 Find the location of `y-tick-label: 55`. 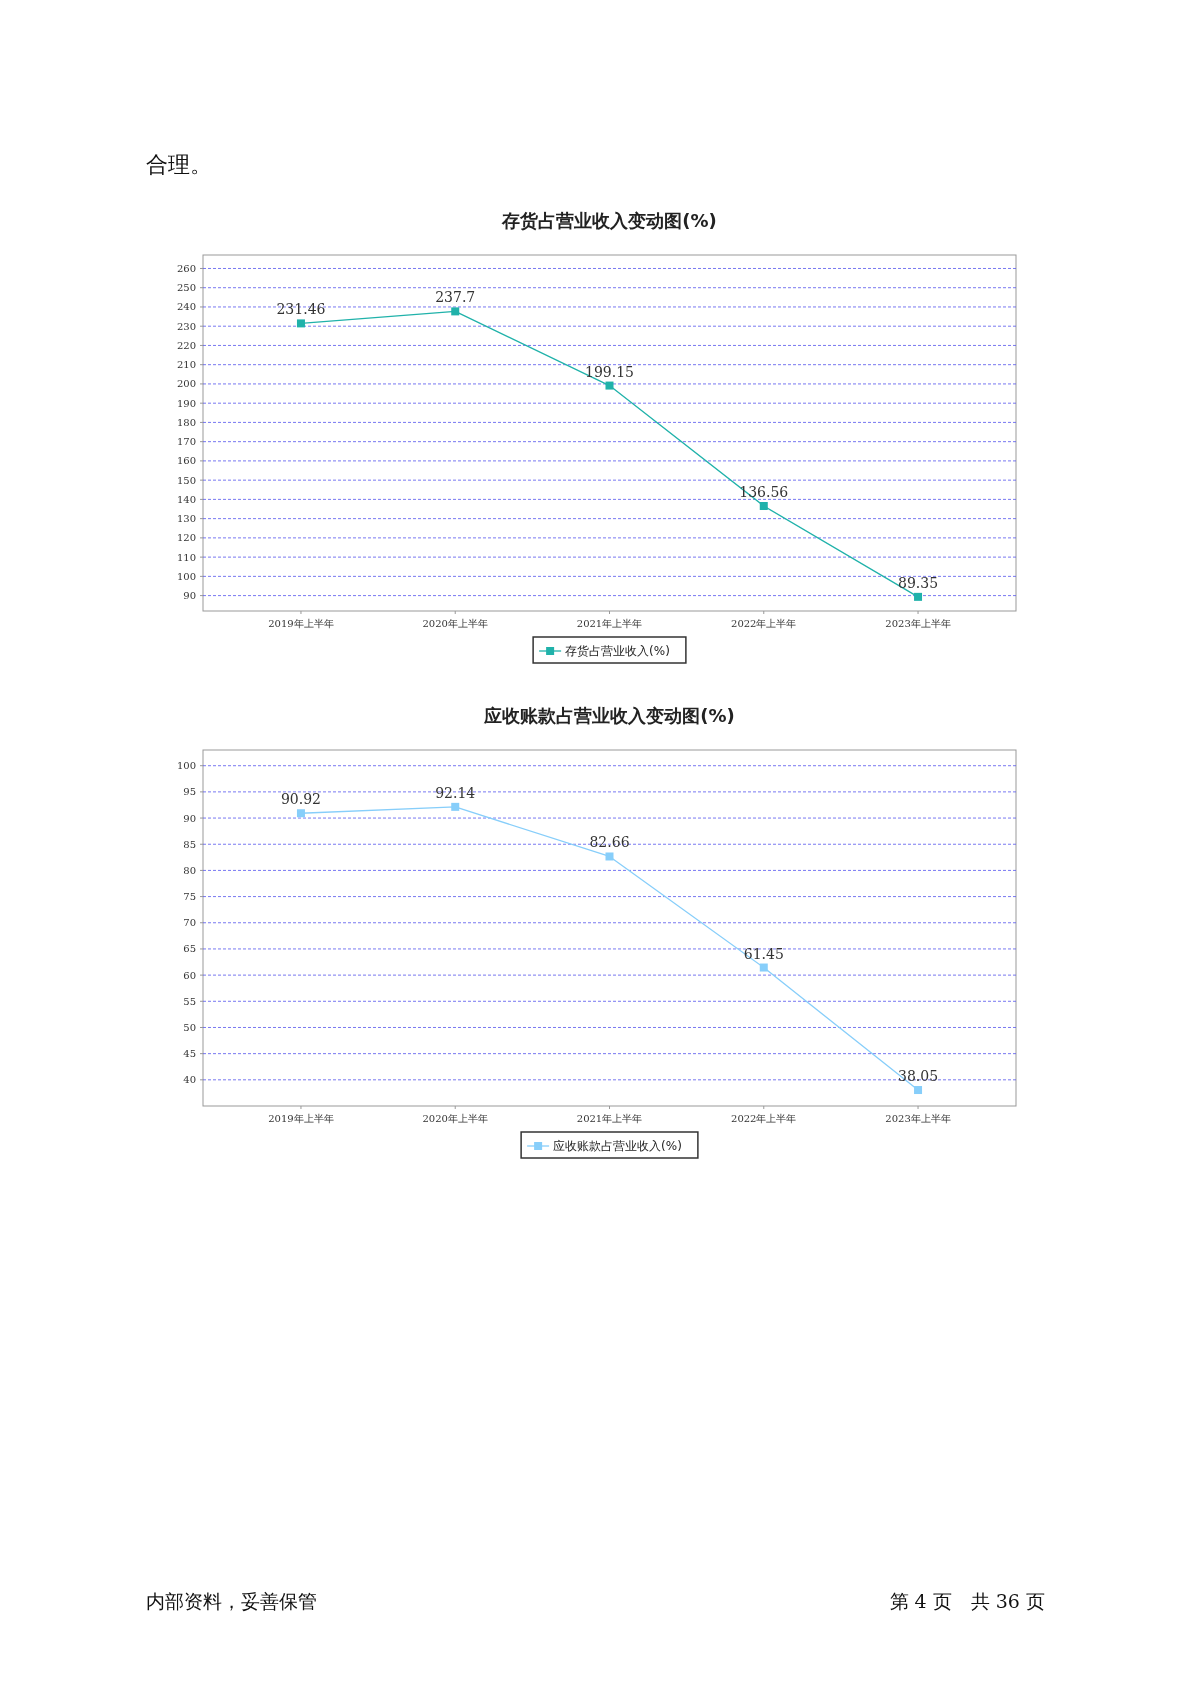

y-tick-label: 55 is located at coordinates (189, 1001).